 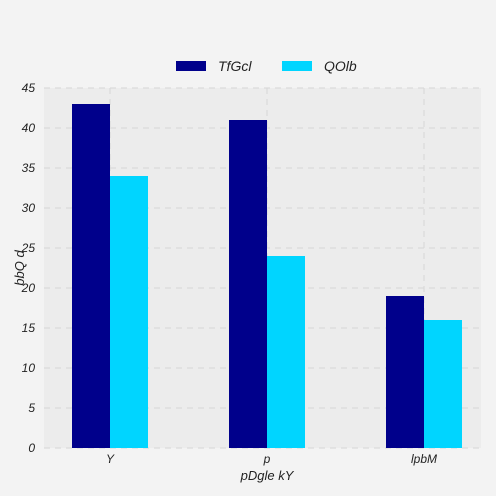 What do you see at coordinates (91, 276) in the screenshot?
I see `bar-TfGcl-Y` at bounding box center [91, 276].